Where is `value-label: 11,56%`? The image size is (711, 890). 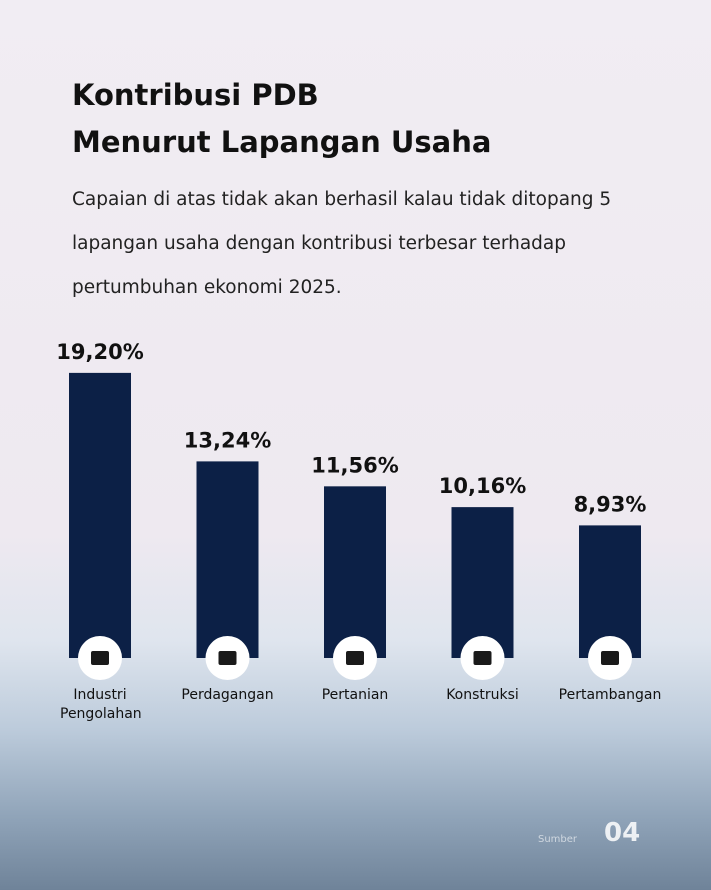 value-label: 11,56% is located at coordinates (354, 465).